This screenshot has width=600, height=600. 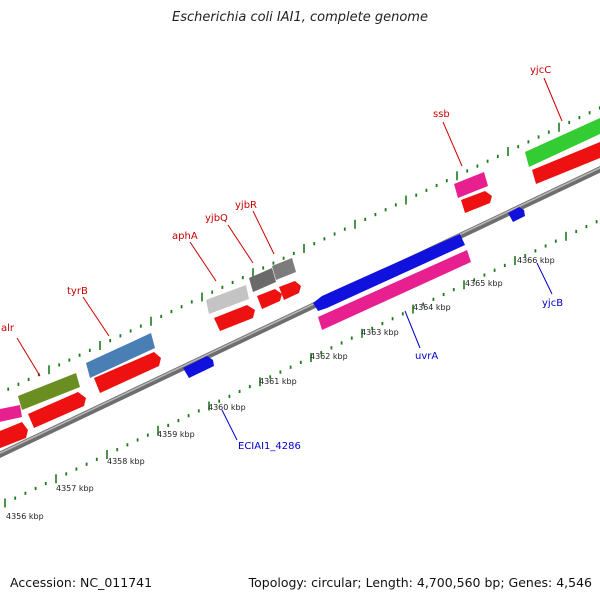 What do you see at coordinates (516, 214) in the screenshot?
I see `gene-bar-yjcB` at bounding box center [516, 214].